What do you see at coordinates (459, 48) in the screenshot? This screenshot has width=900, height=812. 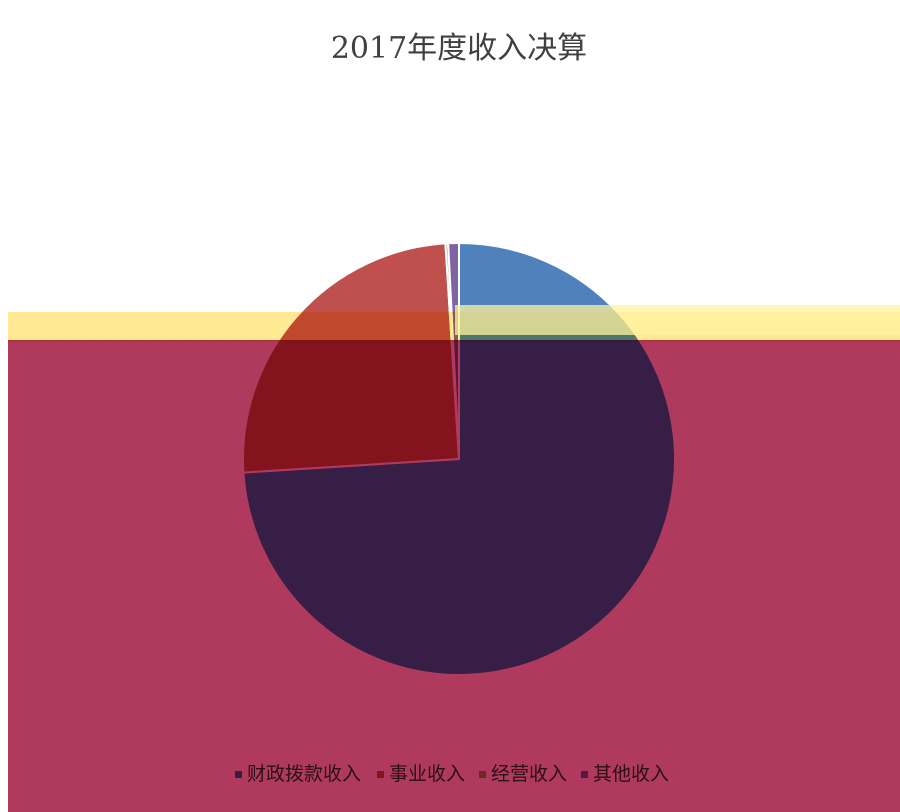 I see `chart-title: 2017年度收入决算` at bounding box center [459, 48].